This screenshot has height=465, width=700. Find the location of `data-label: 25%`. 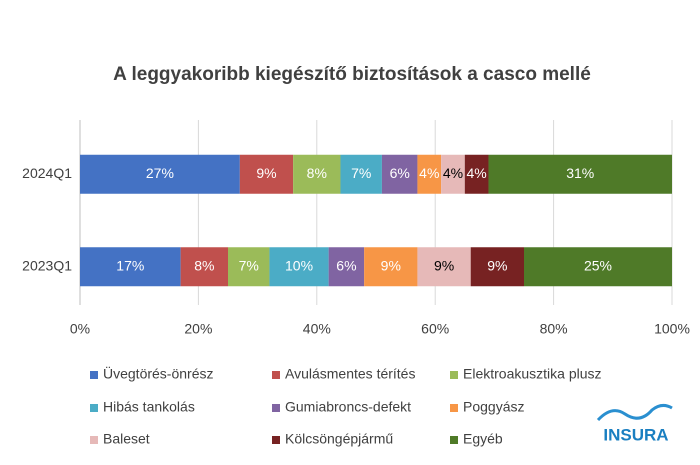

data-label: 25% is located at coordinates (598, 265).